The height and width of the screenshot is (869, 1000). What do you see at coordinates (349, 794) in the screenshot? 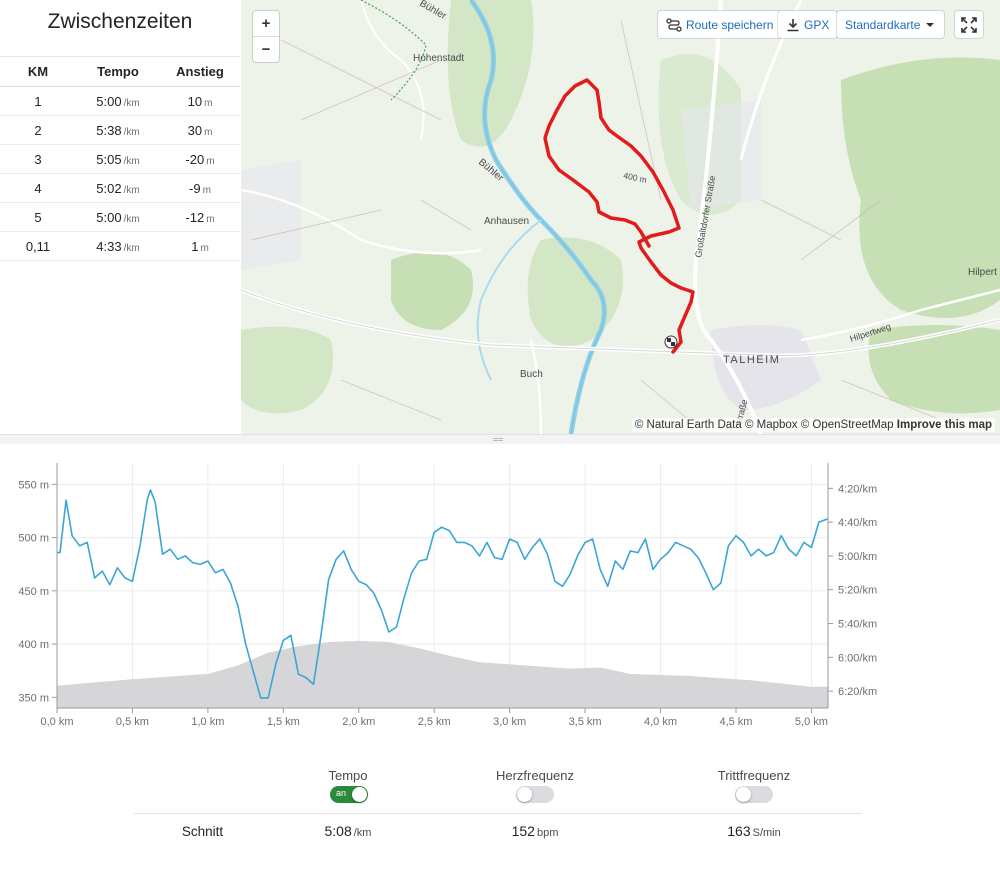
I see `pace-toggle: an` at bounding box center [349, 794].